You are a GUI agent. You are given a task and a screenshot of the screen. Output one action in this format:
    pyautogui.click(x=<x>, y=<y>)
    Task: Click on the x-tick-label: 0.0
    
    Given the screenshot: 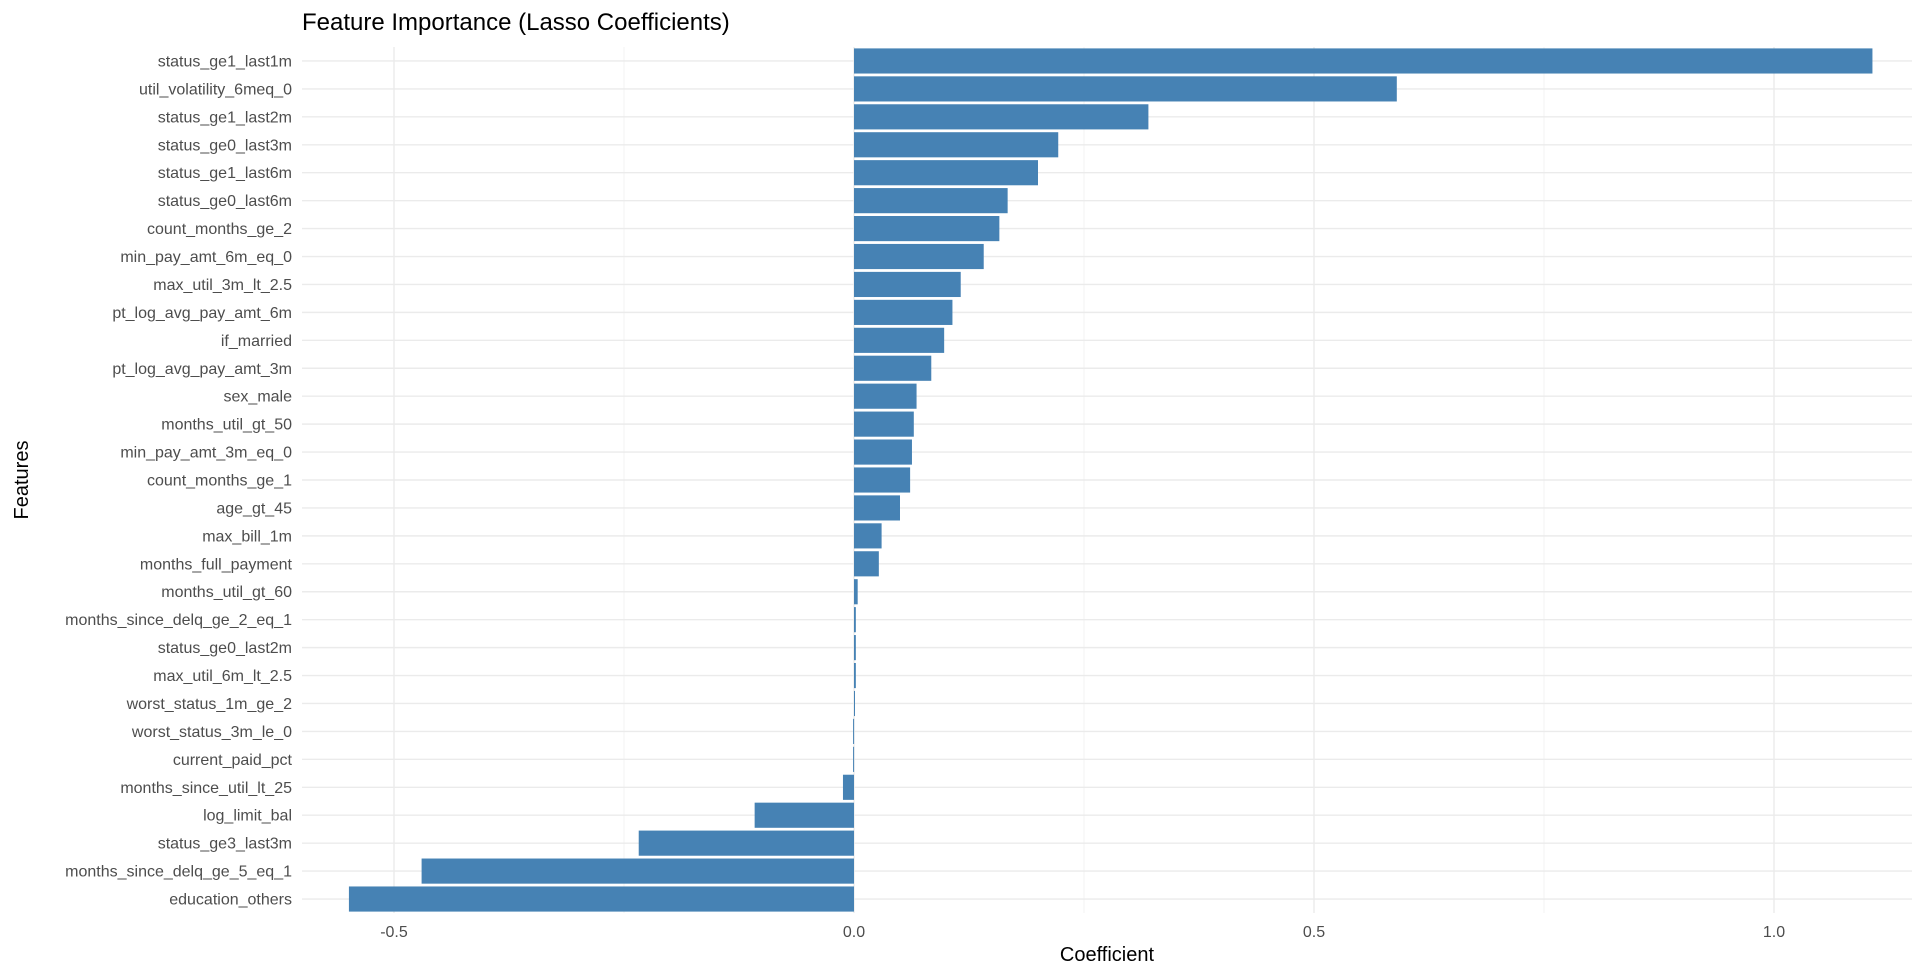 What is the action you would take?
    pyautogui.click(x=854, y=932)
    